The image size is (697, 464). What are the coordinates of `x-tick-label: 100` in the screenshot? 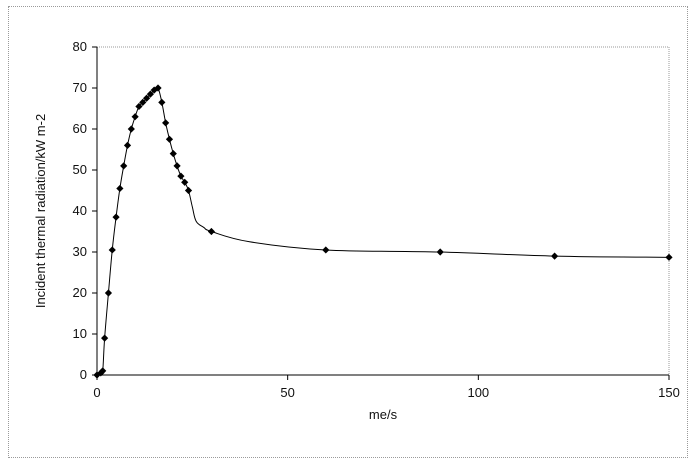 It's located at (478, 392).